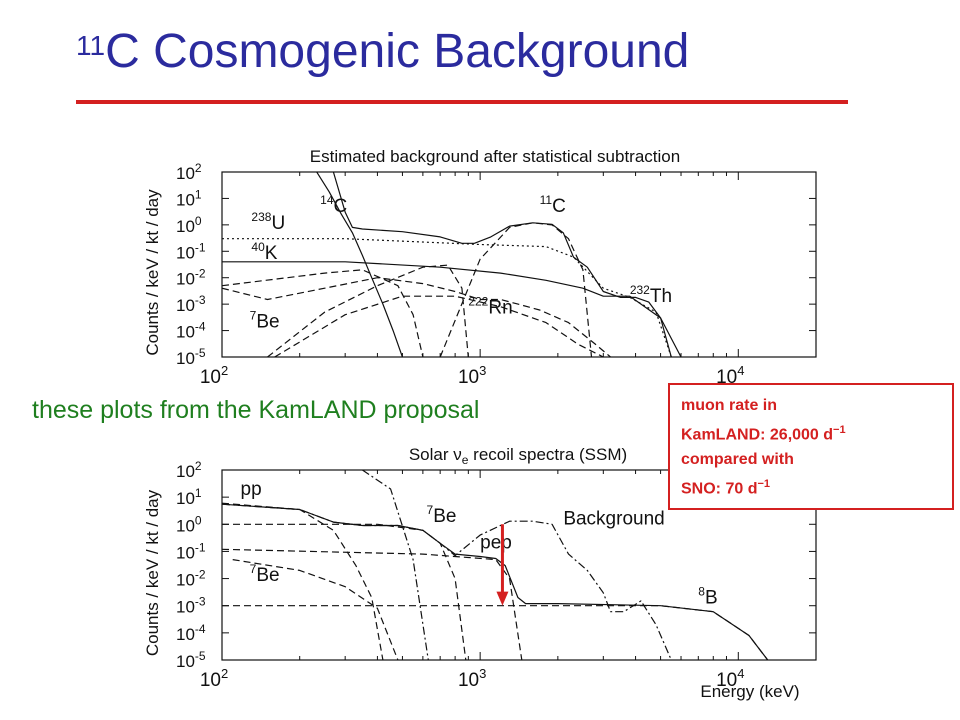  I want to click on note-line-3: compared with, so click(737, 459).